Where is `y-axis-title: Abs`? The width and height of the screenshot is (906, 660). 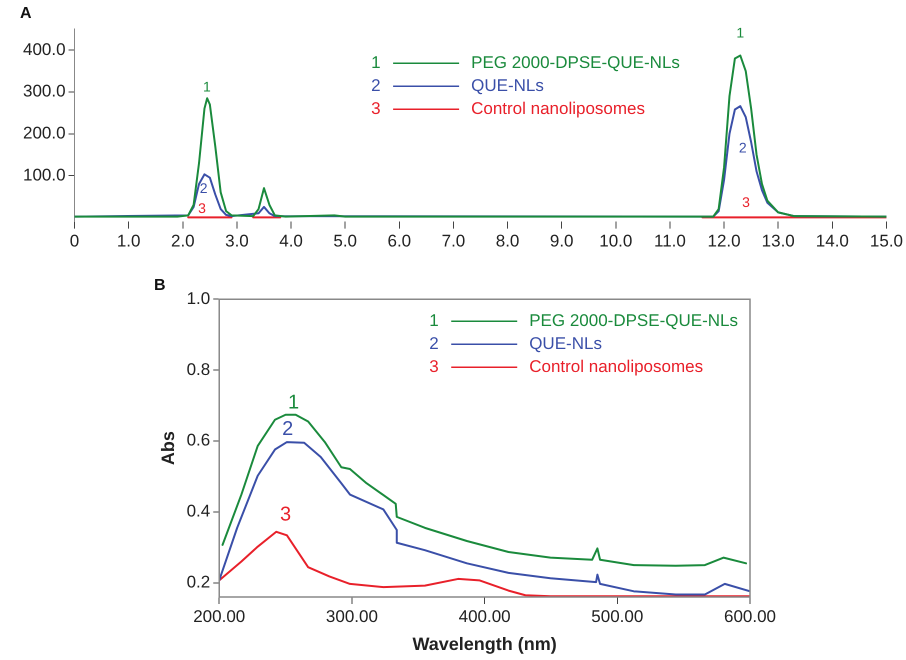 y-axis-title: Abs is located at coordinates (168, 448).